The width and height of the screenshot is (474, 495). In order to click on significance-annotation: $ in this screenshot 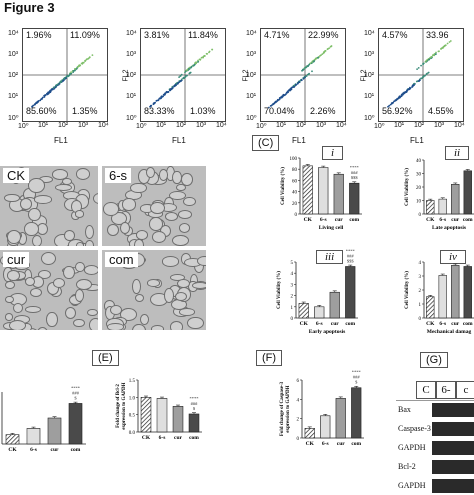, I will do `click(194, 408)`.